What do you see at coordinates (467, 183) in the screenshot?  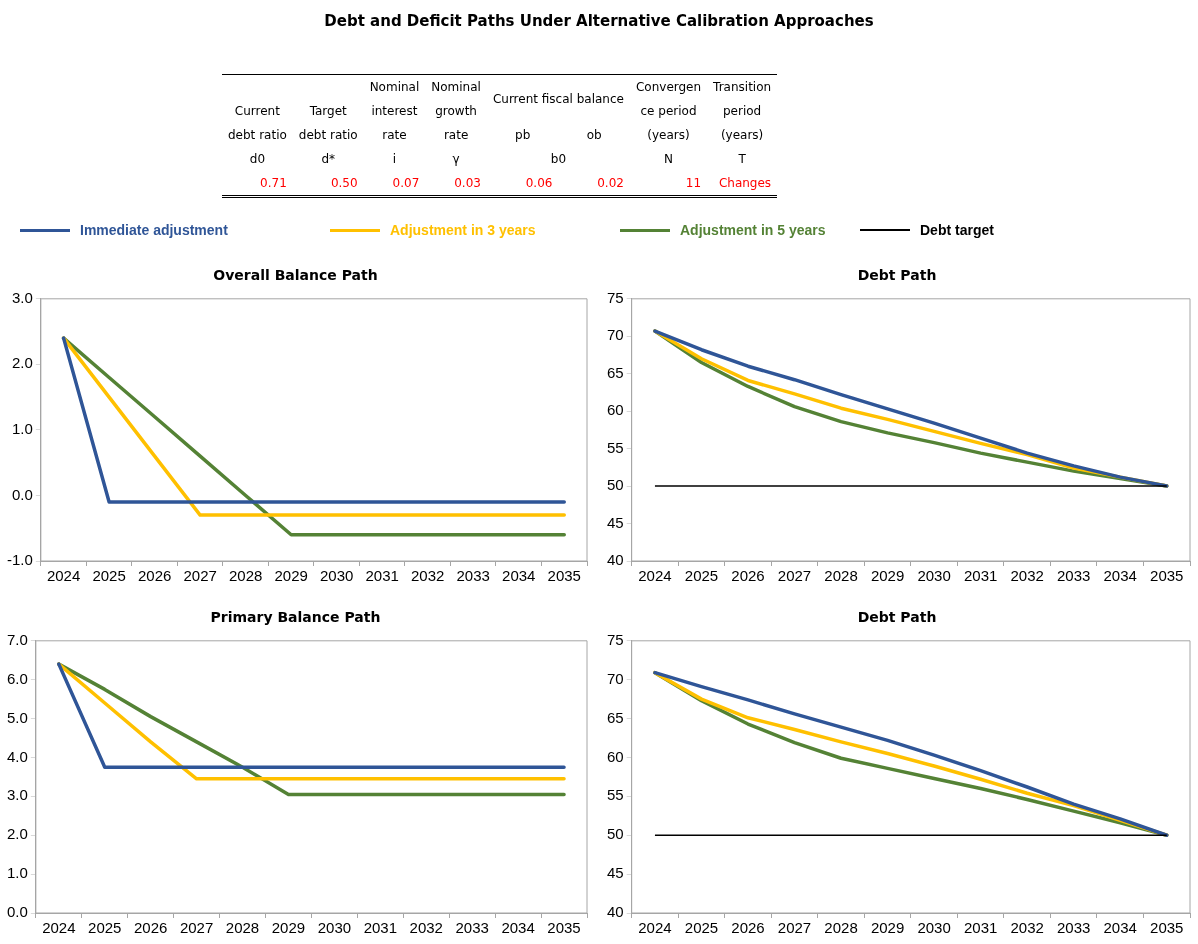 I see `text: 0.03` at bounding box center [467, 183].